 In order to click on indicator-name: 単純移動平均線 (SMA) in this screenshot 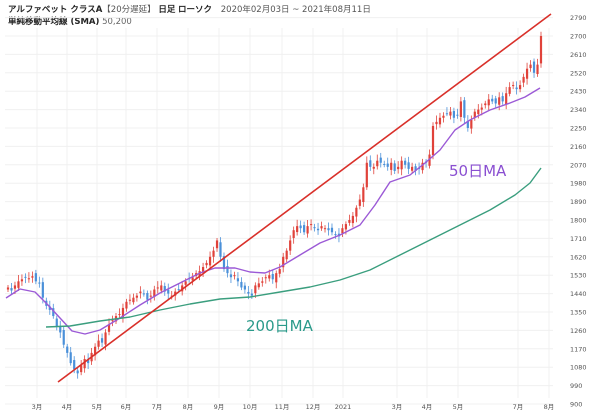, I will do `click(54, 22)`.